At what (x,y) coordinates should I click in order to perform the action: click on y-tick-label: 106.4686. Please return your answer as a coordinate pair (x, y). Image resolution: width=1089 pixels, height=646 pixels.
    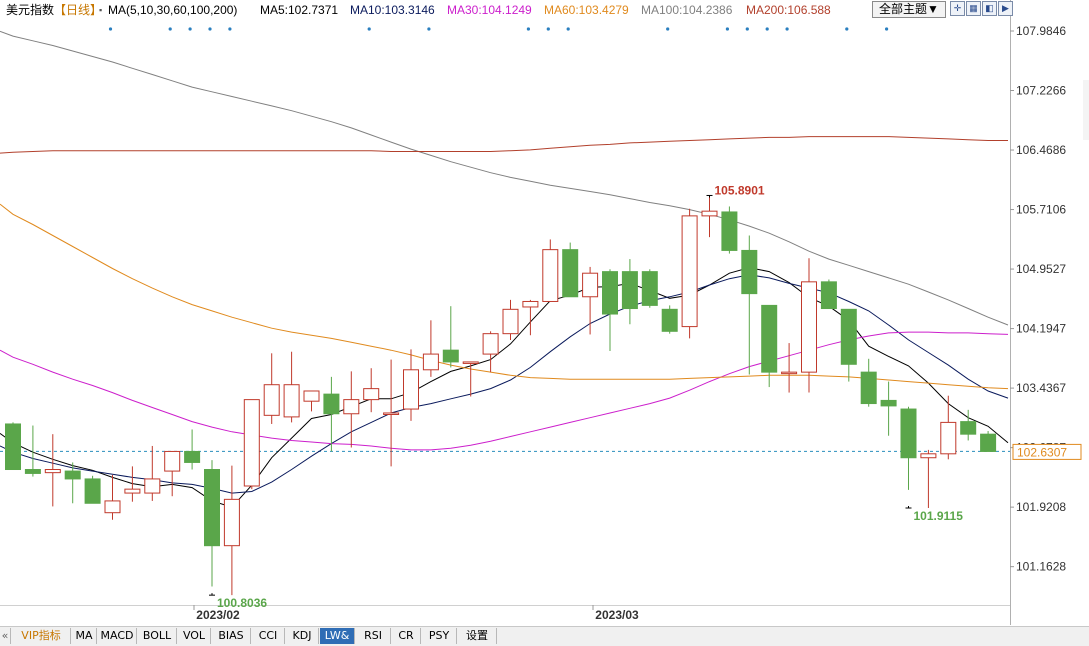
    Looking at the image, I should click on (1041, 150).